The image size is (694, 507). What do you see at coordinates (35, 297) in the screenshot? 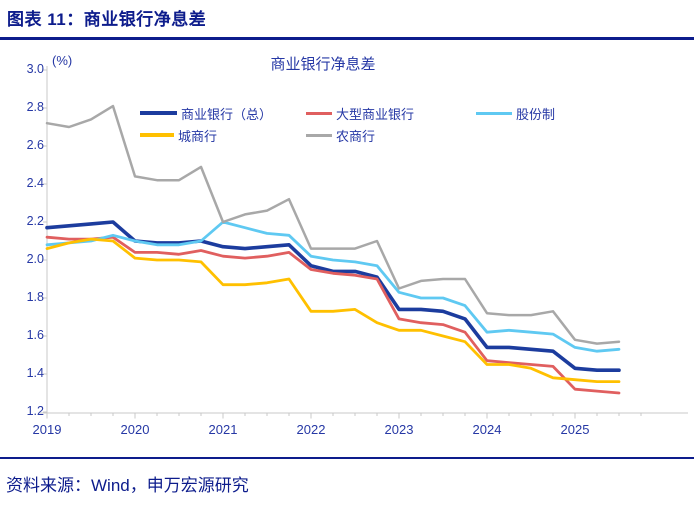
I see `y-tick-label: 1.8` at bounding box center [35, 297].